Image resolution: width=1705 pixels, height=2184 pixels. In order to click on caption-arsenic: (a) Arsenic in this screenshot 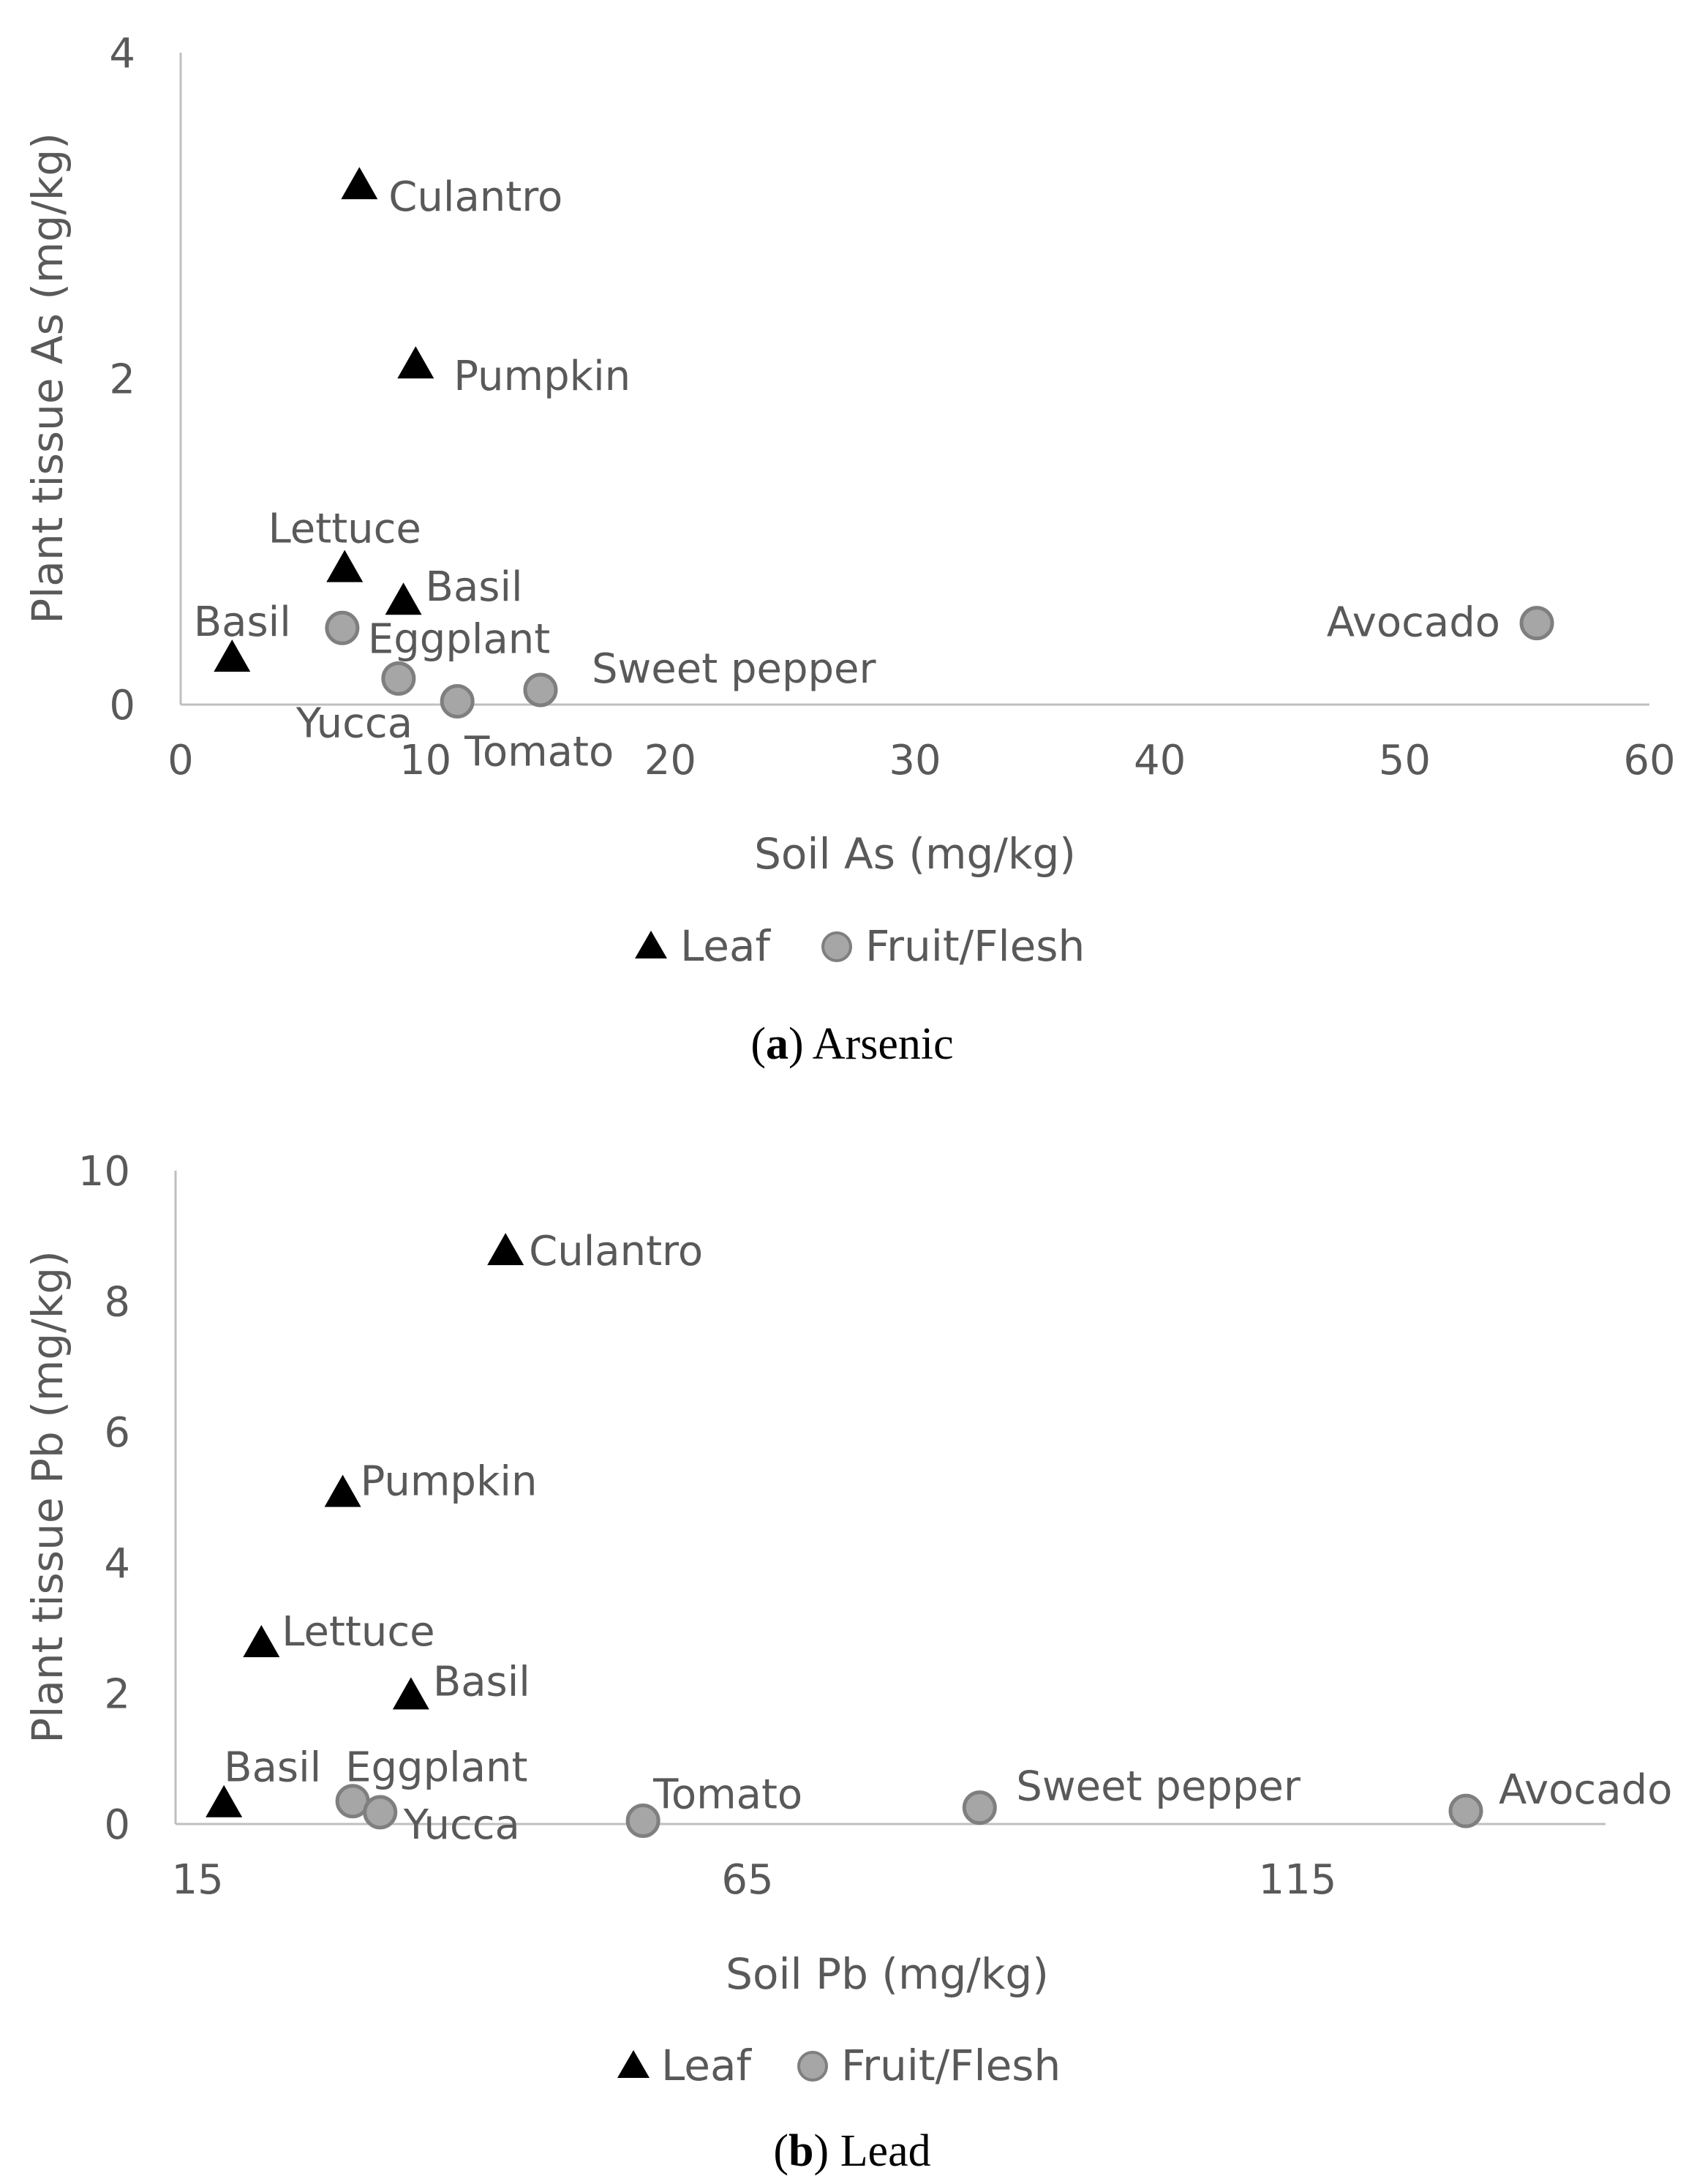, I will do `click(852, 1044)`.